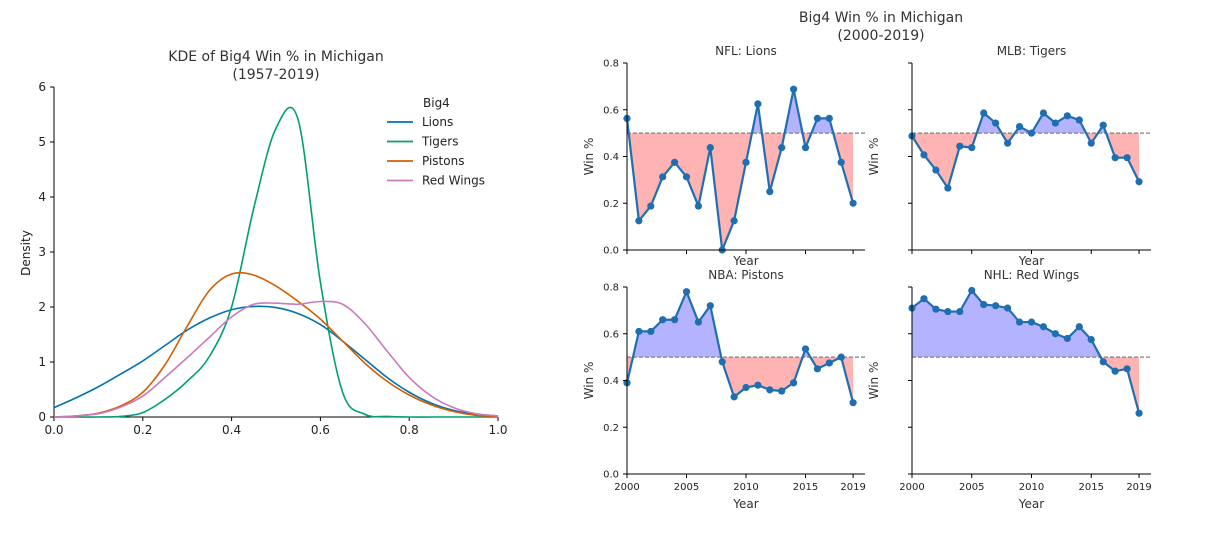  I want to click on panel-y-tick-label: 0.2, so click(611, 428).